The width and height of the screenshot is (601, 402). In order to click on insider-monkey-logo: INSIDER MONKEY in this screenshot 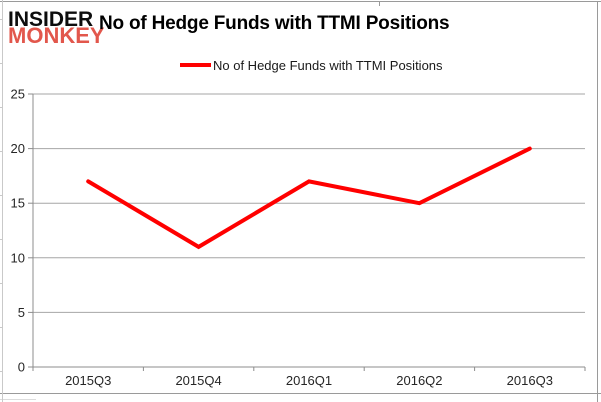, I will do `click(56, 28)`.